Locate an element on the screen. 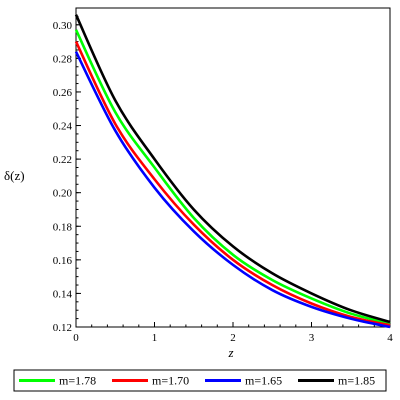 The height and width of the screenshot is (400, 400). x-tick-label: 1 is located at coordinates (155, 338).